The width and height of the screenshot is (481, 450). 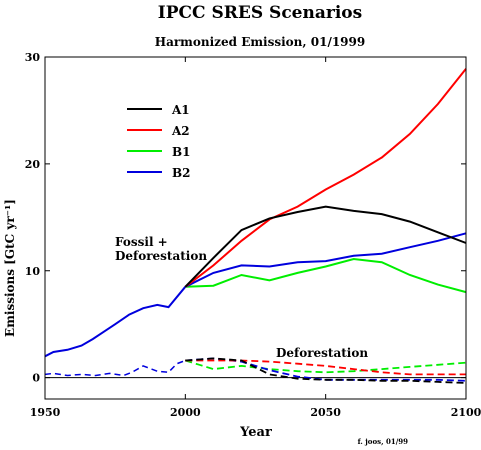 I want to click on historical-deforestation-line, so click(x=115, y=368).